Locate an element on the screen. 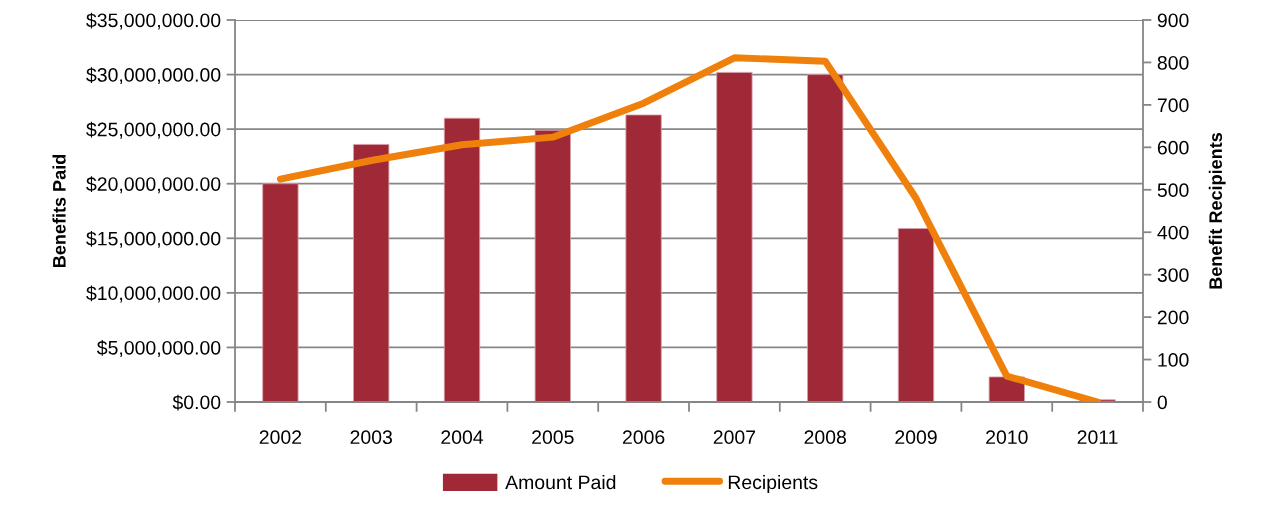 Image resolution: width=1261 pixels, height=508 pixels. y-tick-label: $35,000,000.00 is located at coordinates (153, 21).